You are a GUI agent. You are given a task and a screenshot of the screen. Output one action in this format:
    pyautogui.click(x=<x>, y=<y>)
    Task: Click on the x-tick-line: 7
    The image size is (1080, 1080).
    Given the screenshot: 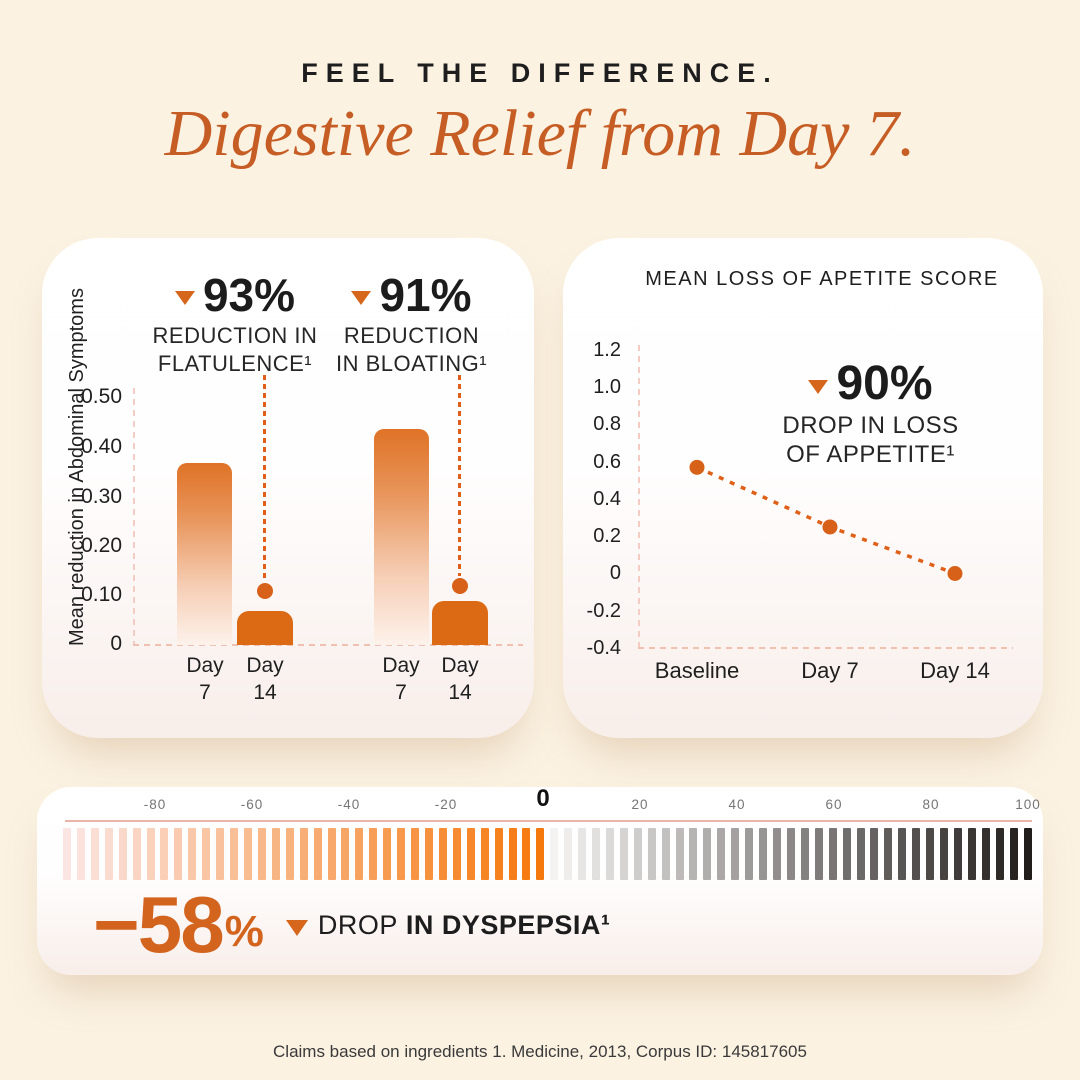 What is the action you would take?
    pyautogui.click(x=205, y=692)
    